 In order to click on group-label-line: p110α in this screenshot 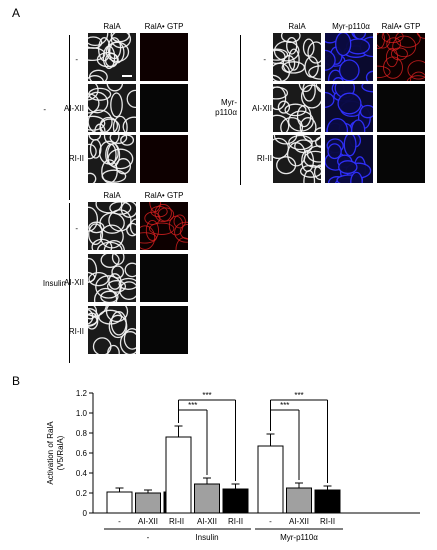, I will do `click(226, 112)`.